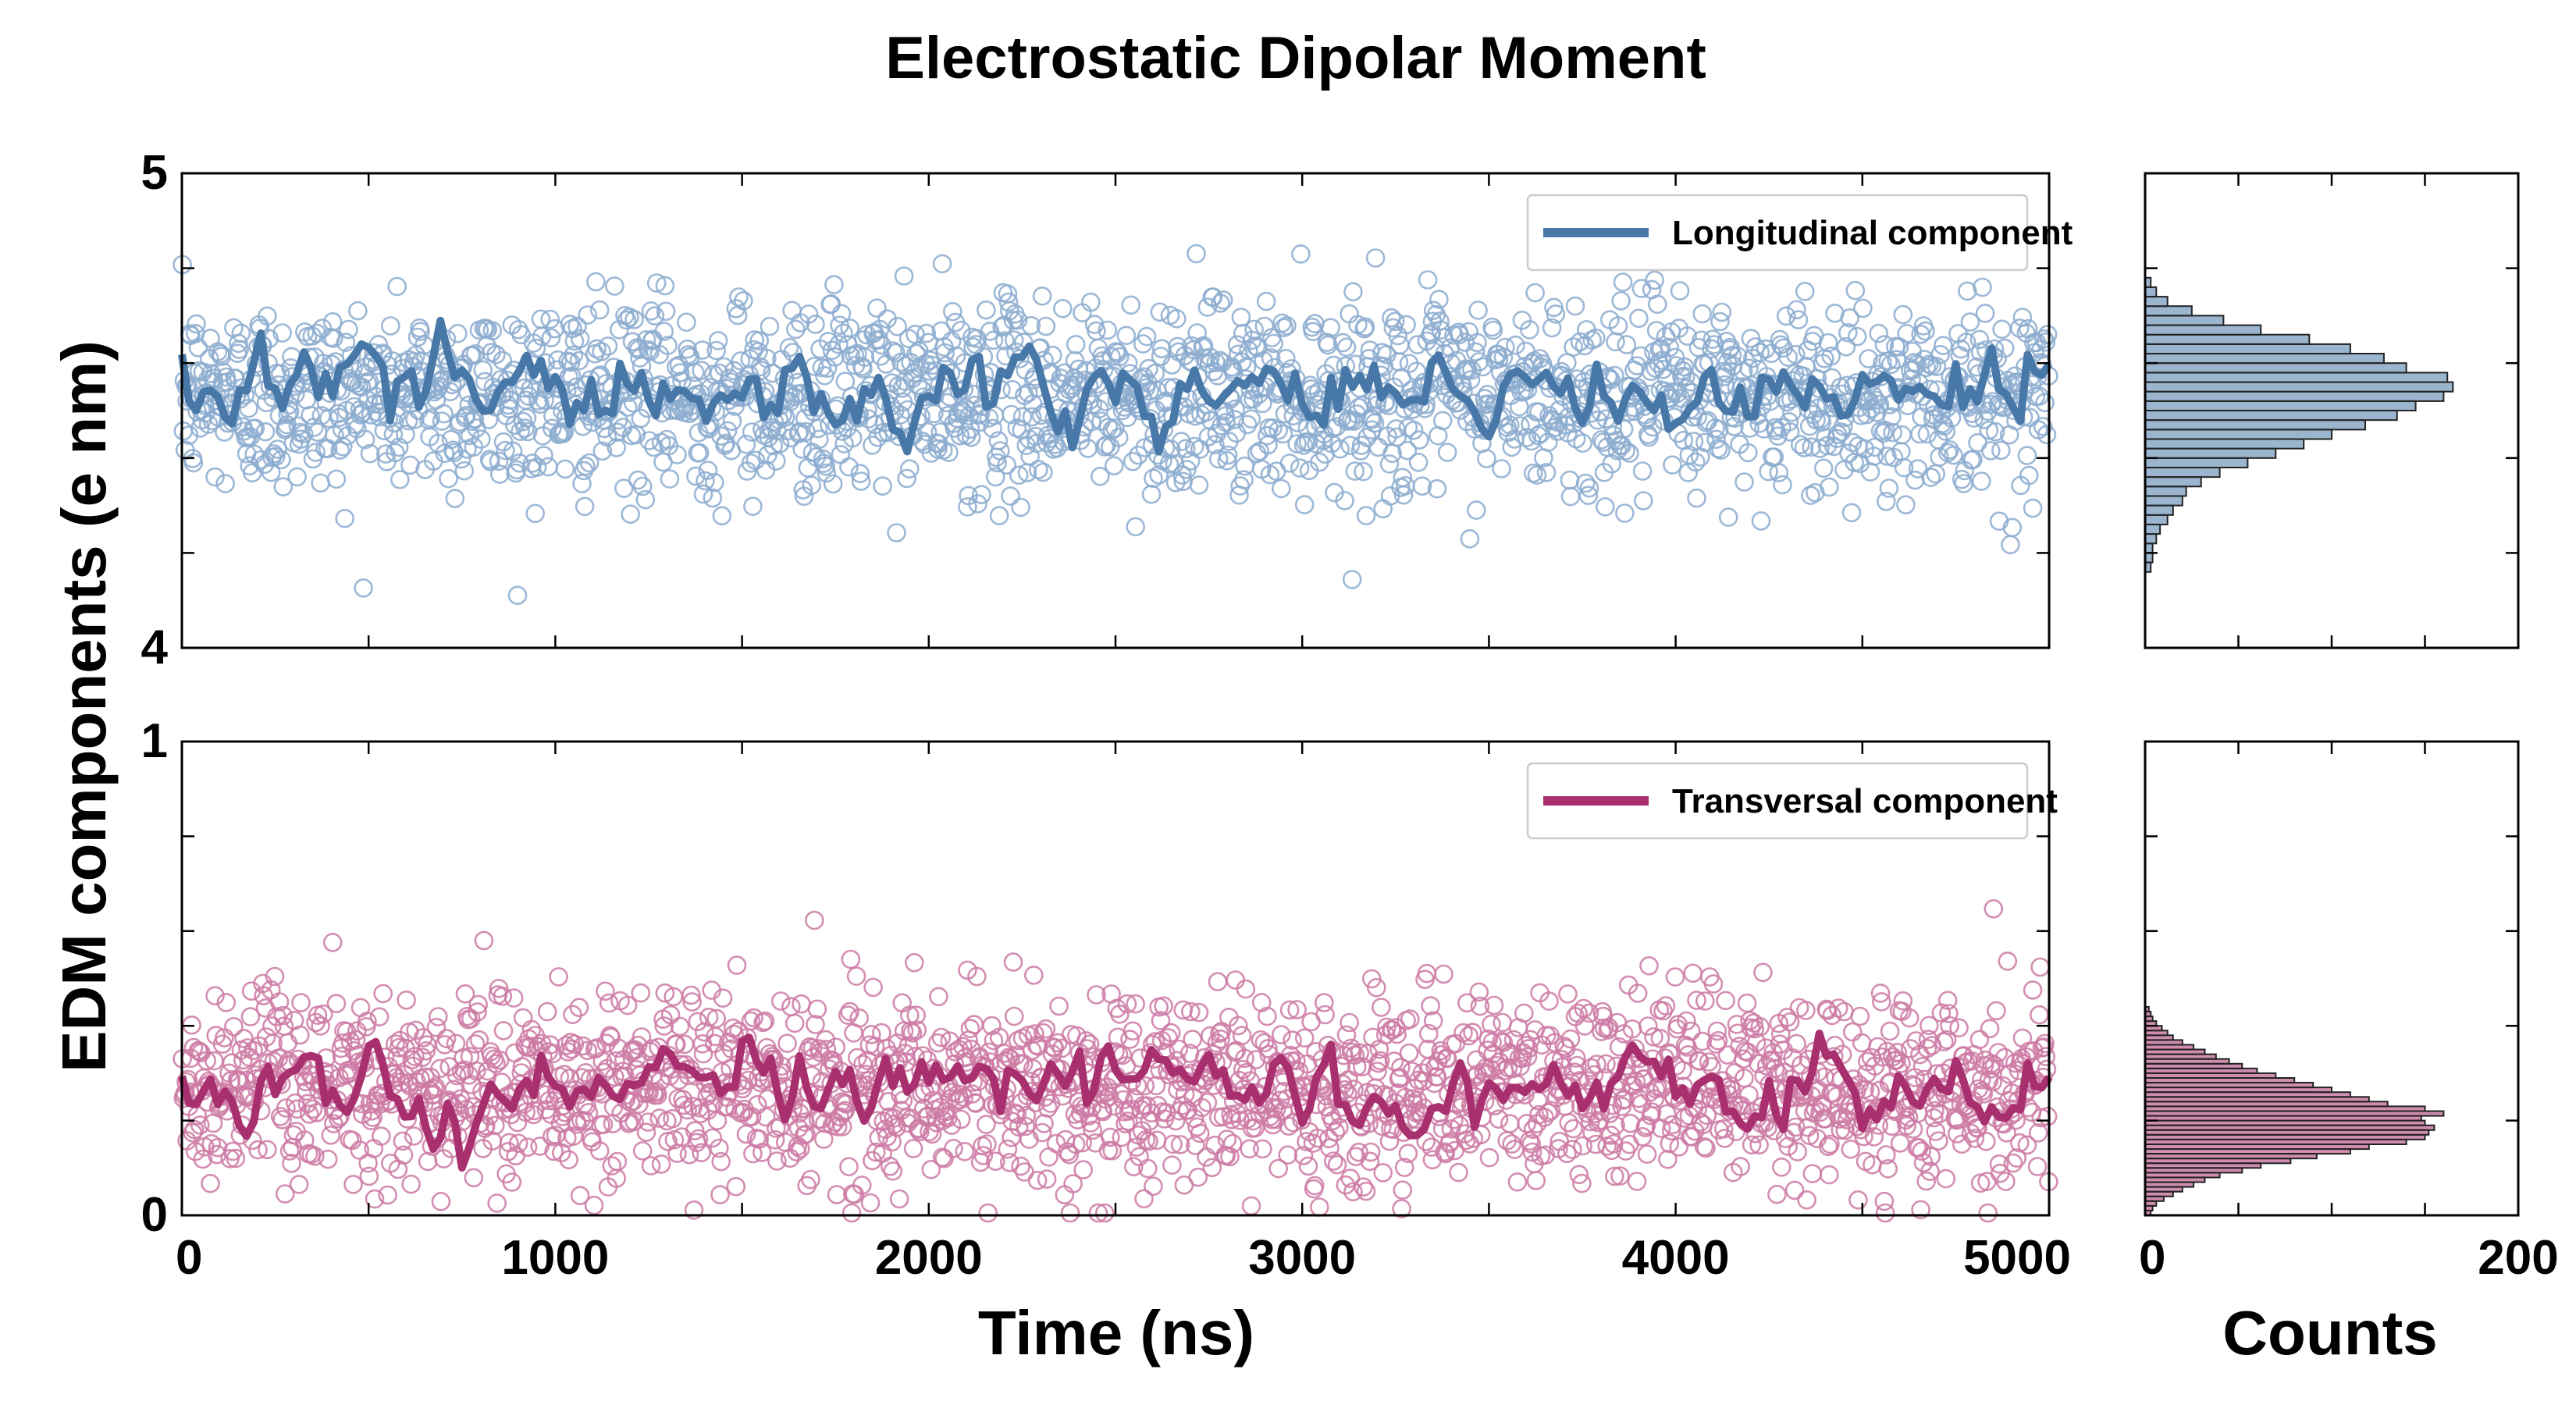 The height and width of the screenshot is (1405, 2576). I want to click on hist-x-tick-label: 0, so click(2152, 1258).